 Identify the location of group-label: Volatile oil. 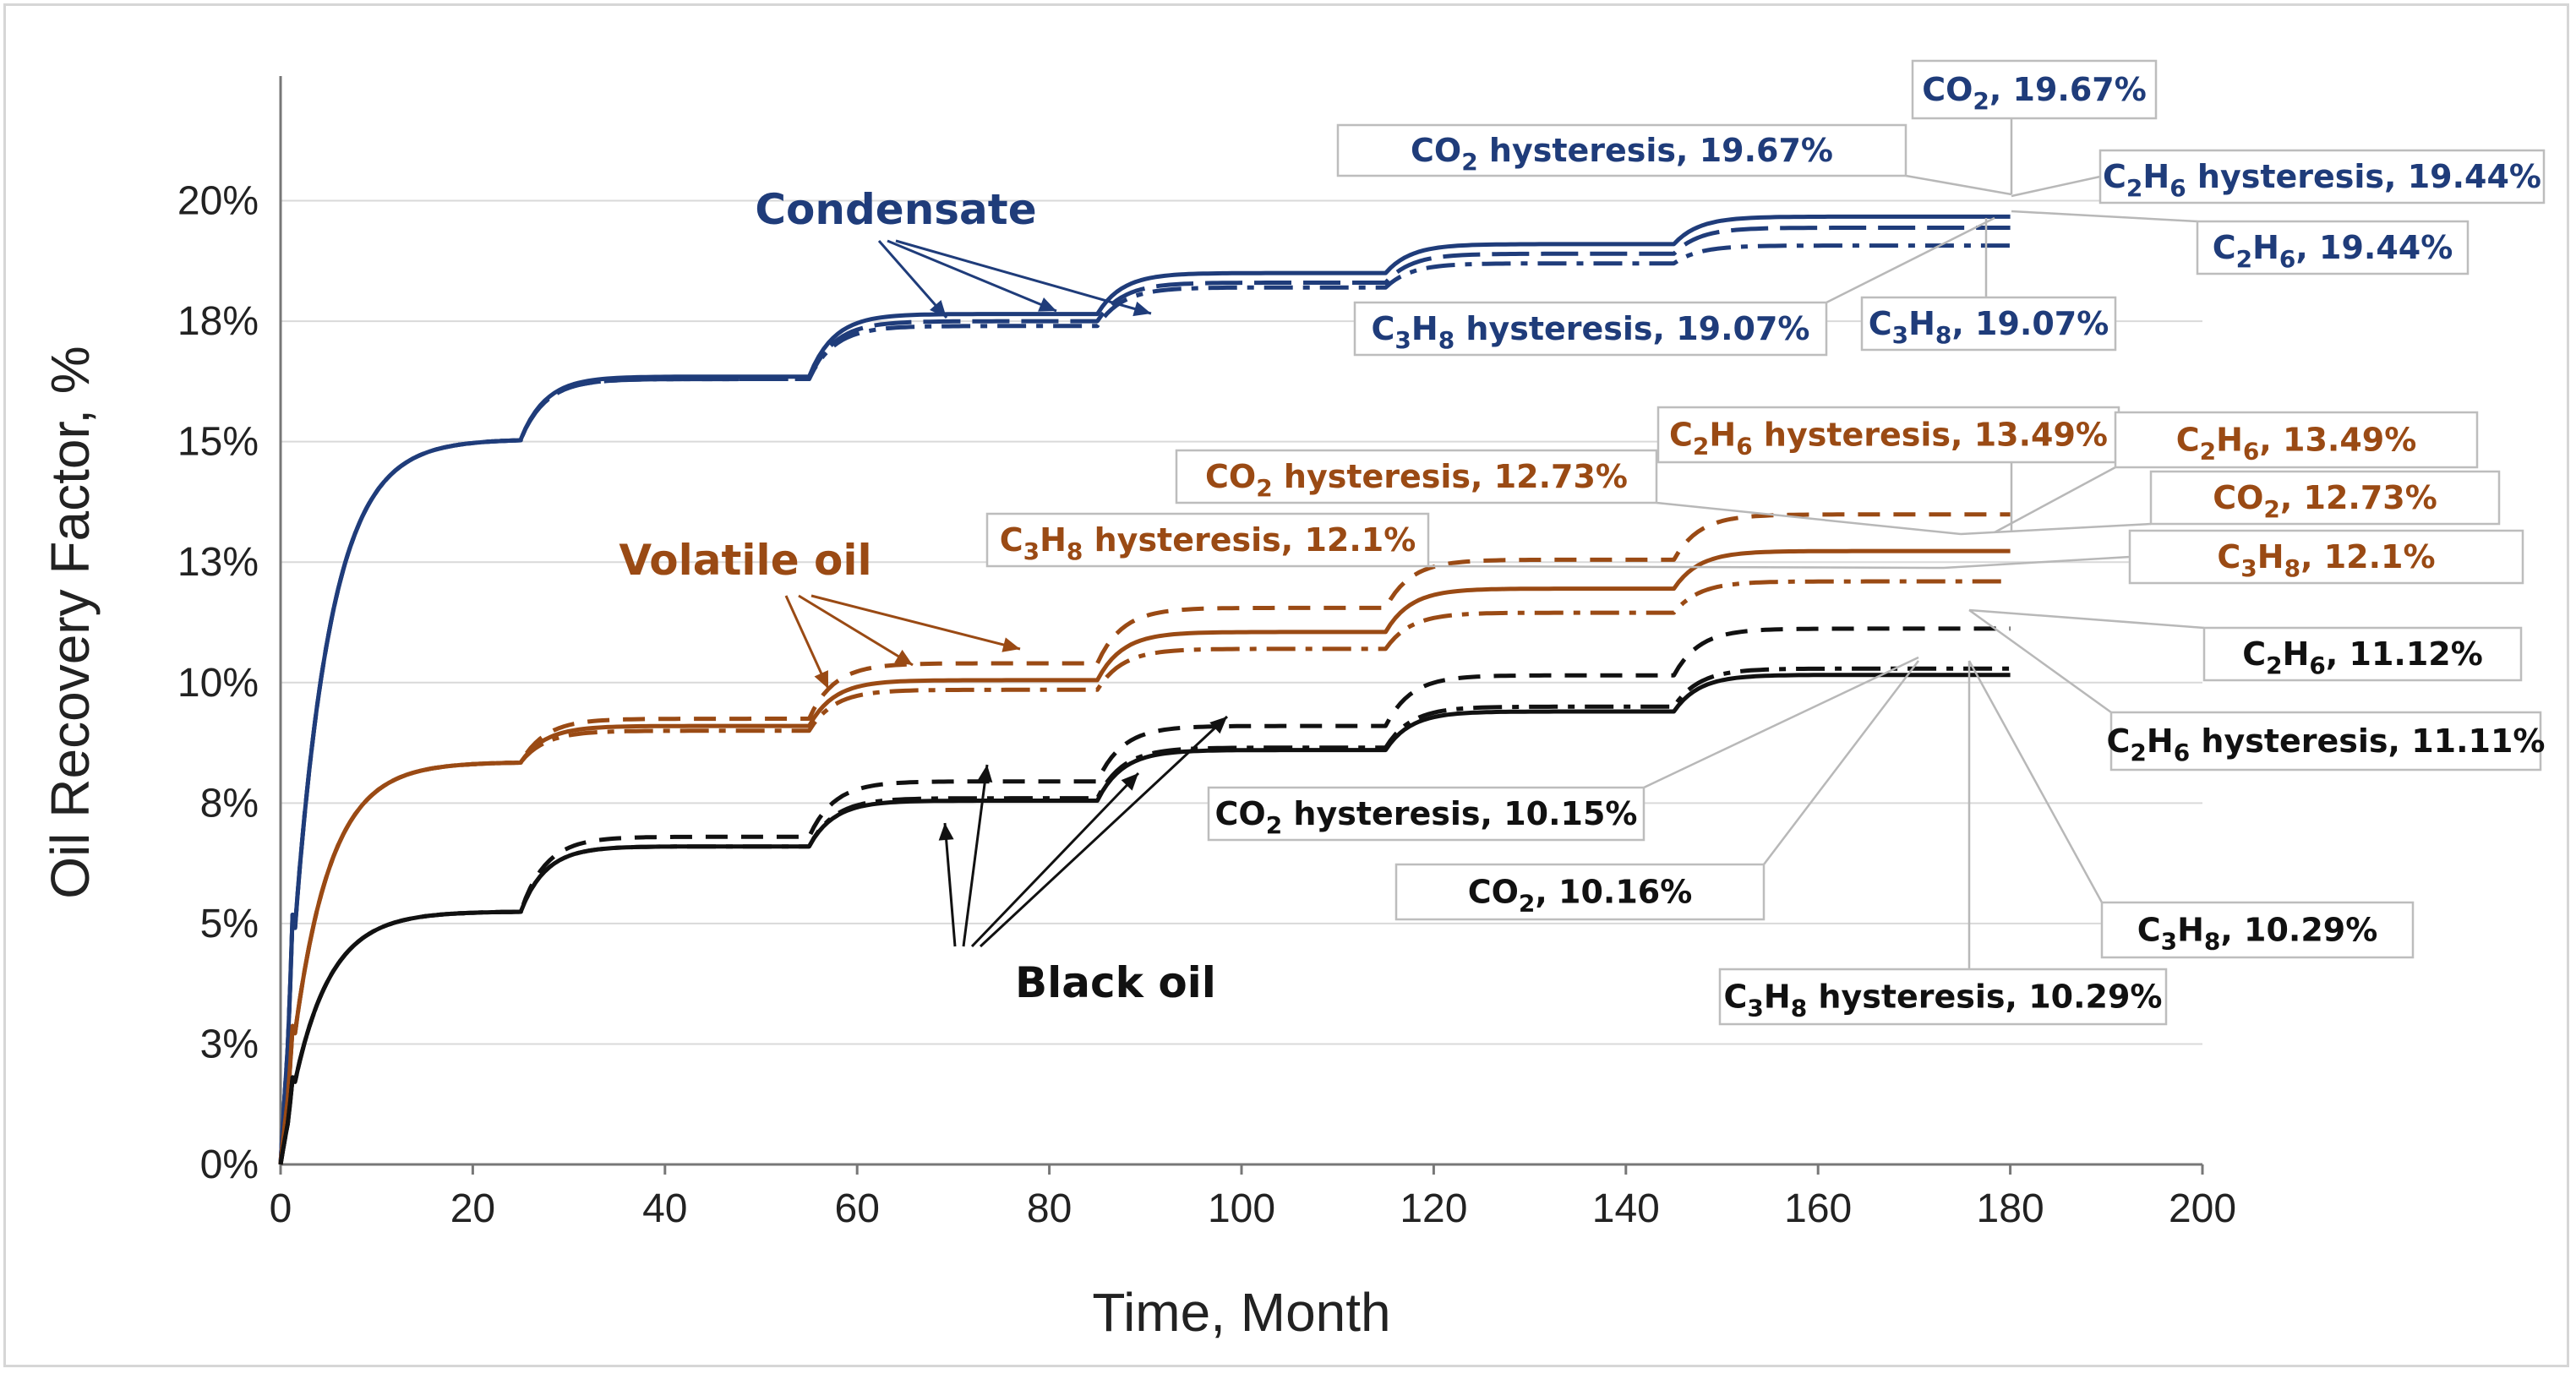
(745, 560).